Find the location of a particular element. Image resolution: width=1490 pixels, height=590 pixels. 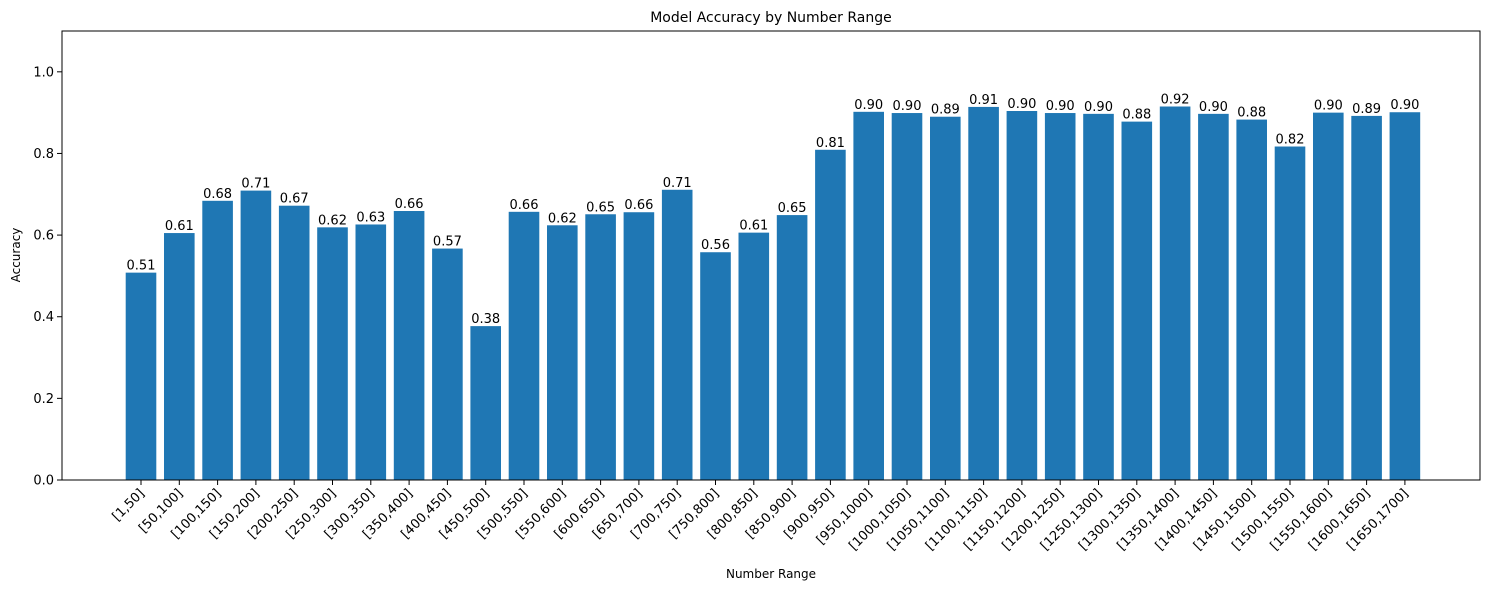

y-axis-label: Accuracy is located at coordinates (16, 255).